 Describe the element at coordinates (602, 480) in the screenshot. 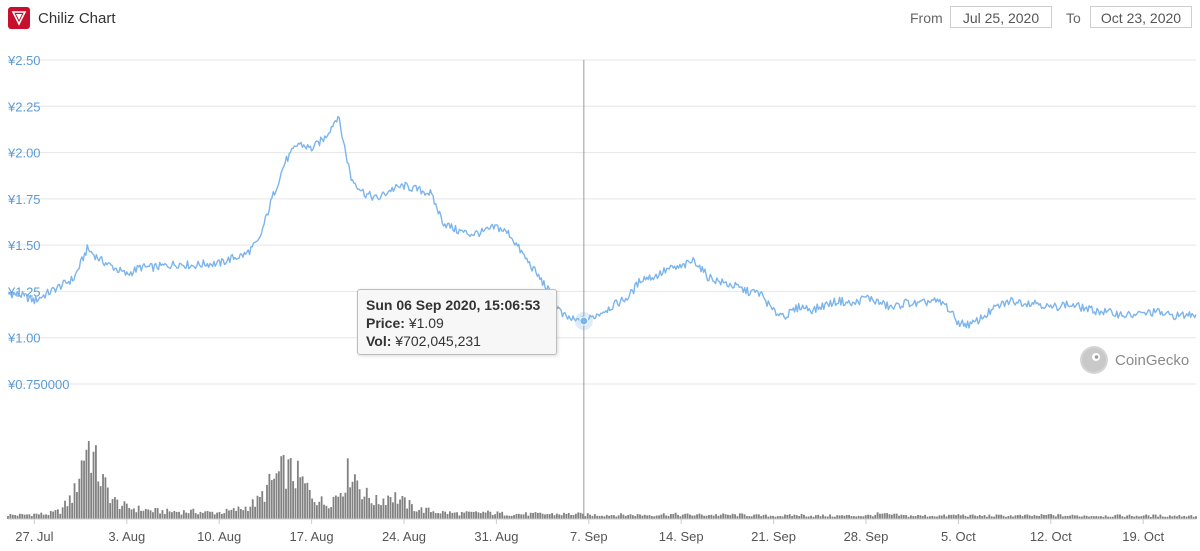

I see `volume-series` at that location.